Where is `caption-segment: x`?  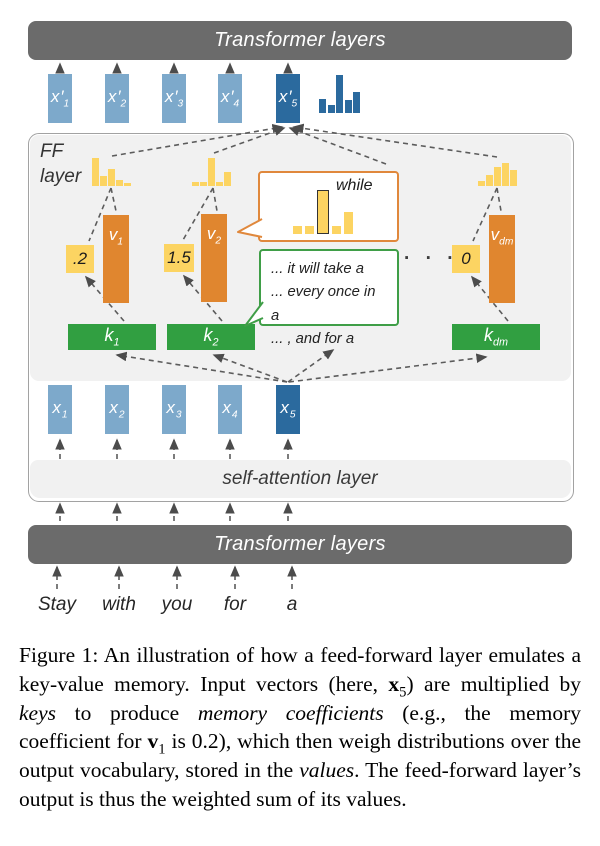
caption-segment: x is located at coordinates (394, 683).